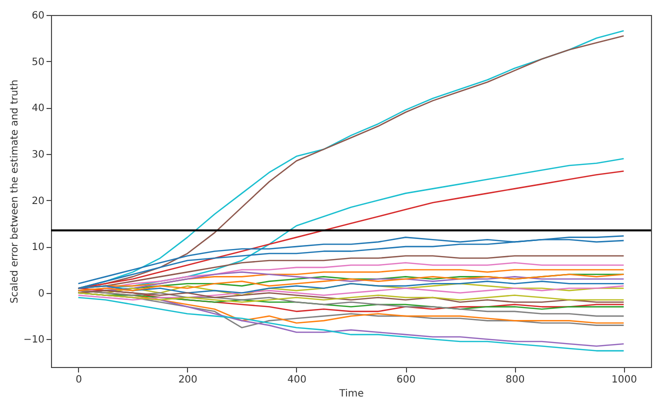  I want to click on x-tick-label: 200, so click(188, 380).